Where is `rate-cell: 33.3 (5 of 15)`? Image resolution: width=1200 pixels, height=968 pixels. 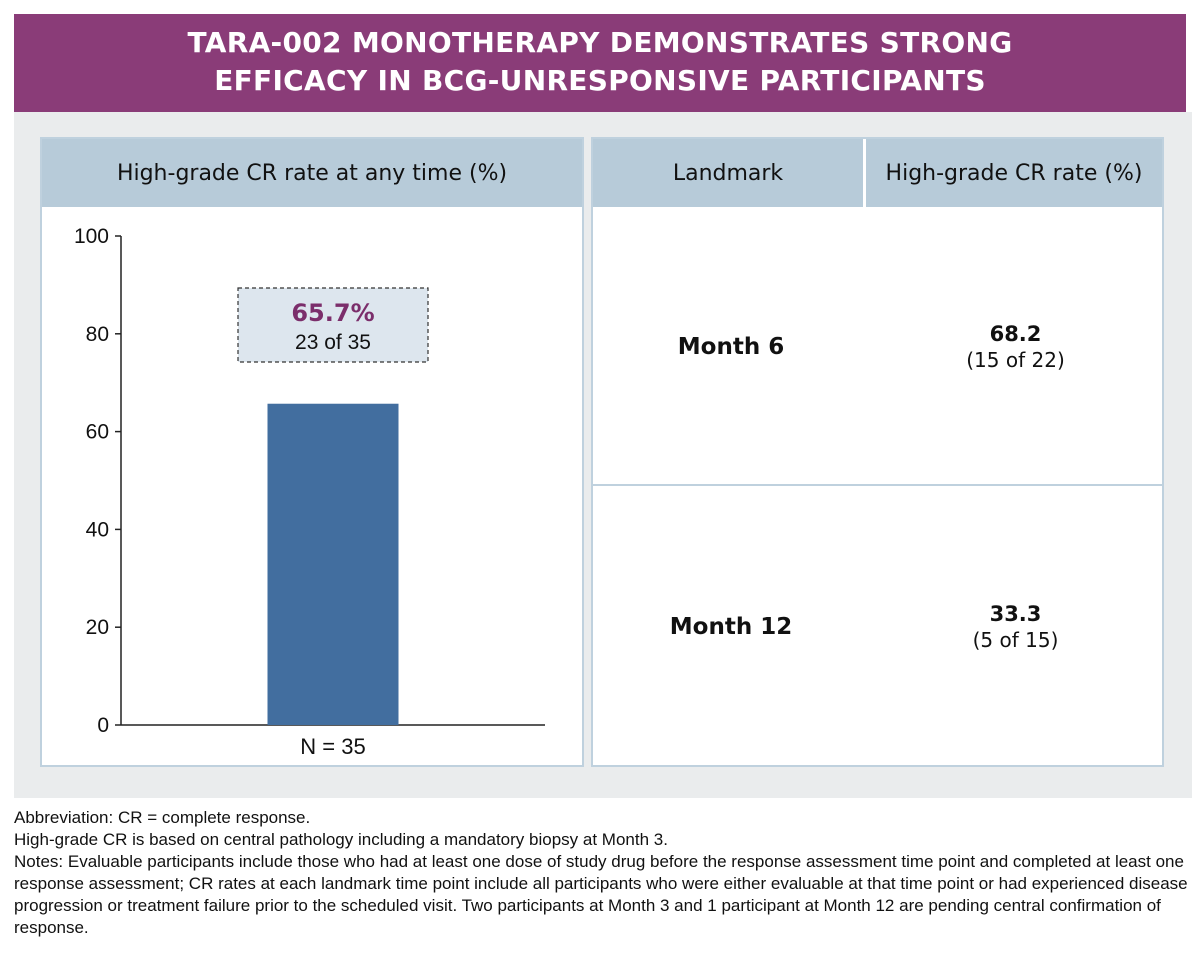
rate-cell: 33.3 (5 of 15) is located at coordinates (1015, 626).